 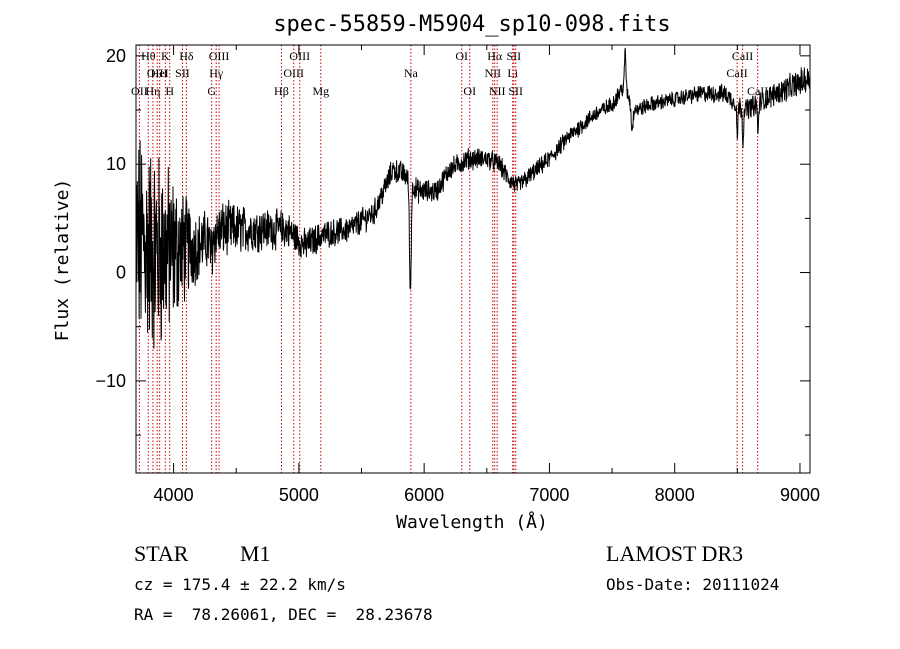 I want to click on y-axis-label: Flux (relative), so click(x=62, y=260).